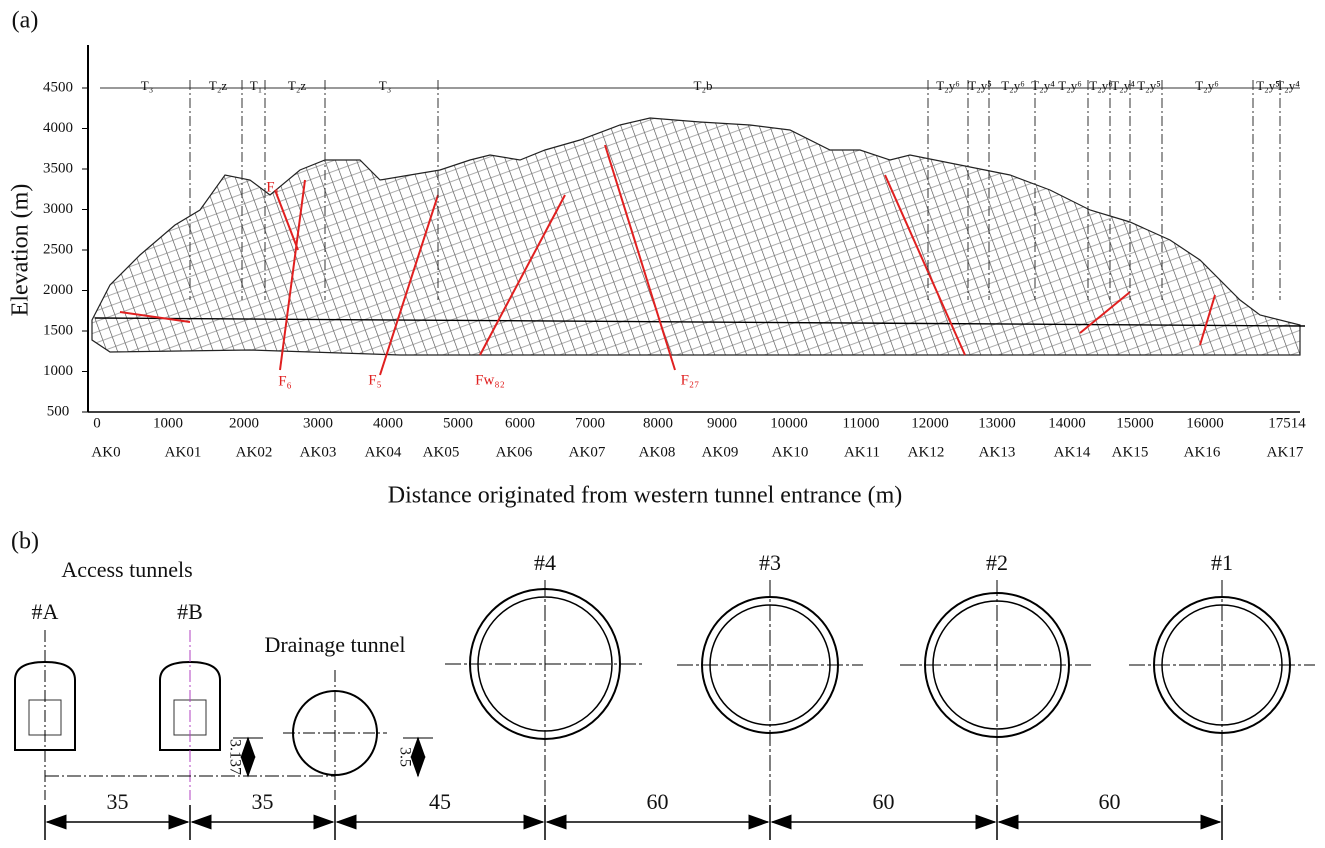 This screenshot has width=1325, height=848. I want to click on x-tick-label: 5000, so click(458, 423).